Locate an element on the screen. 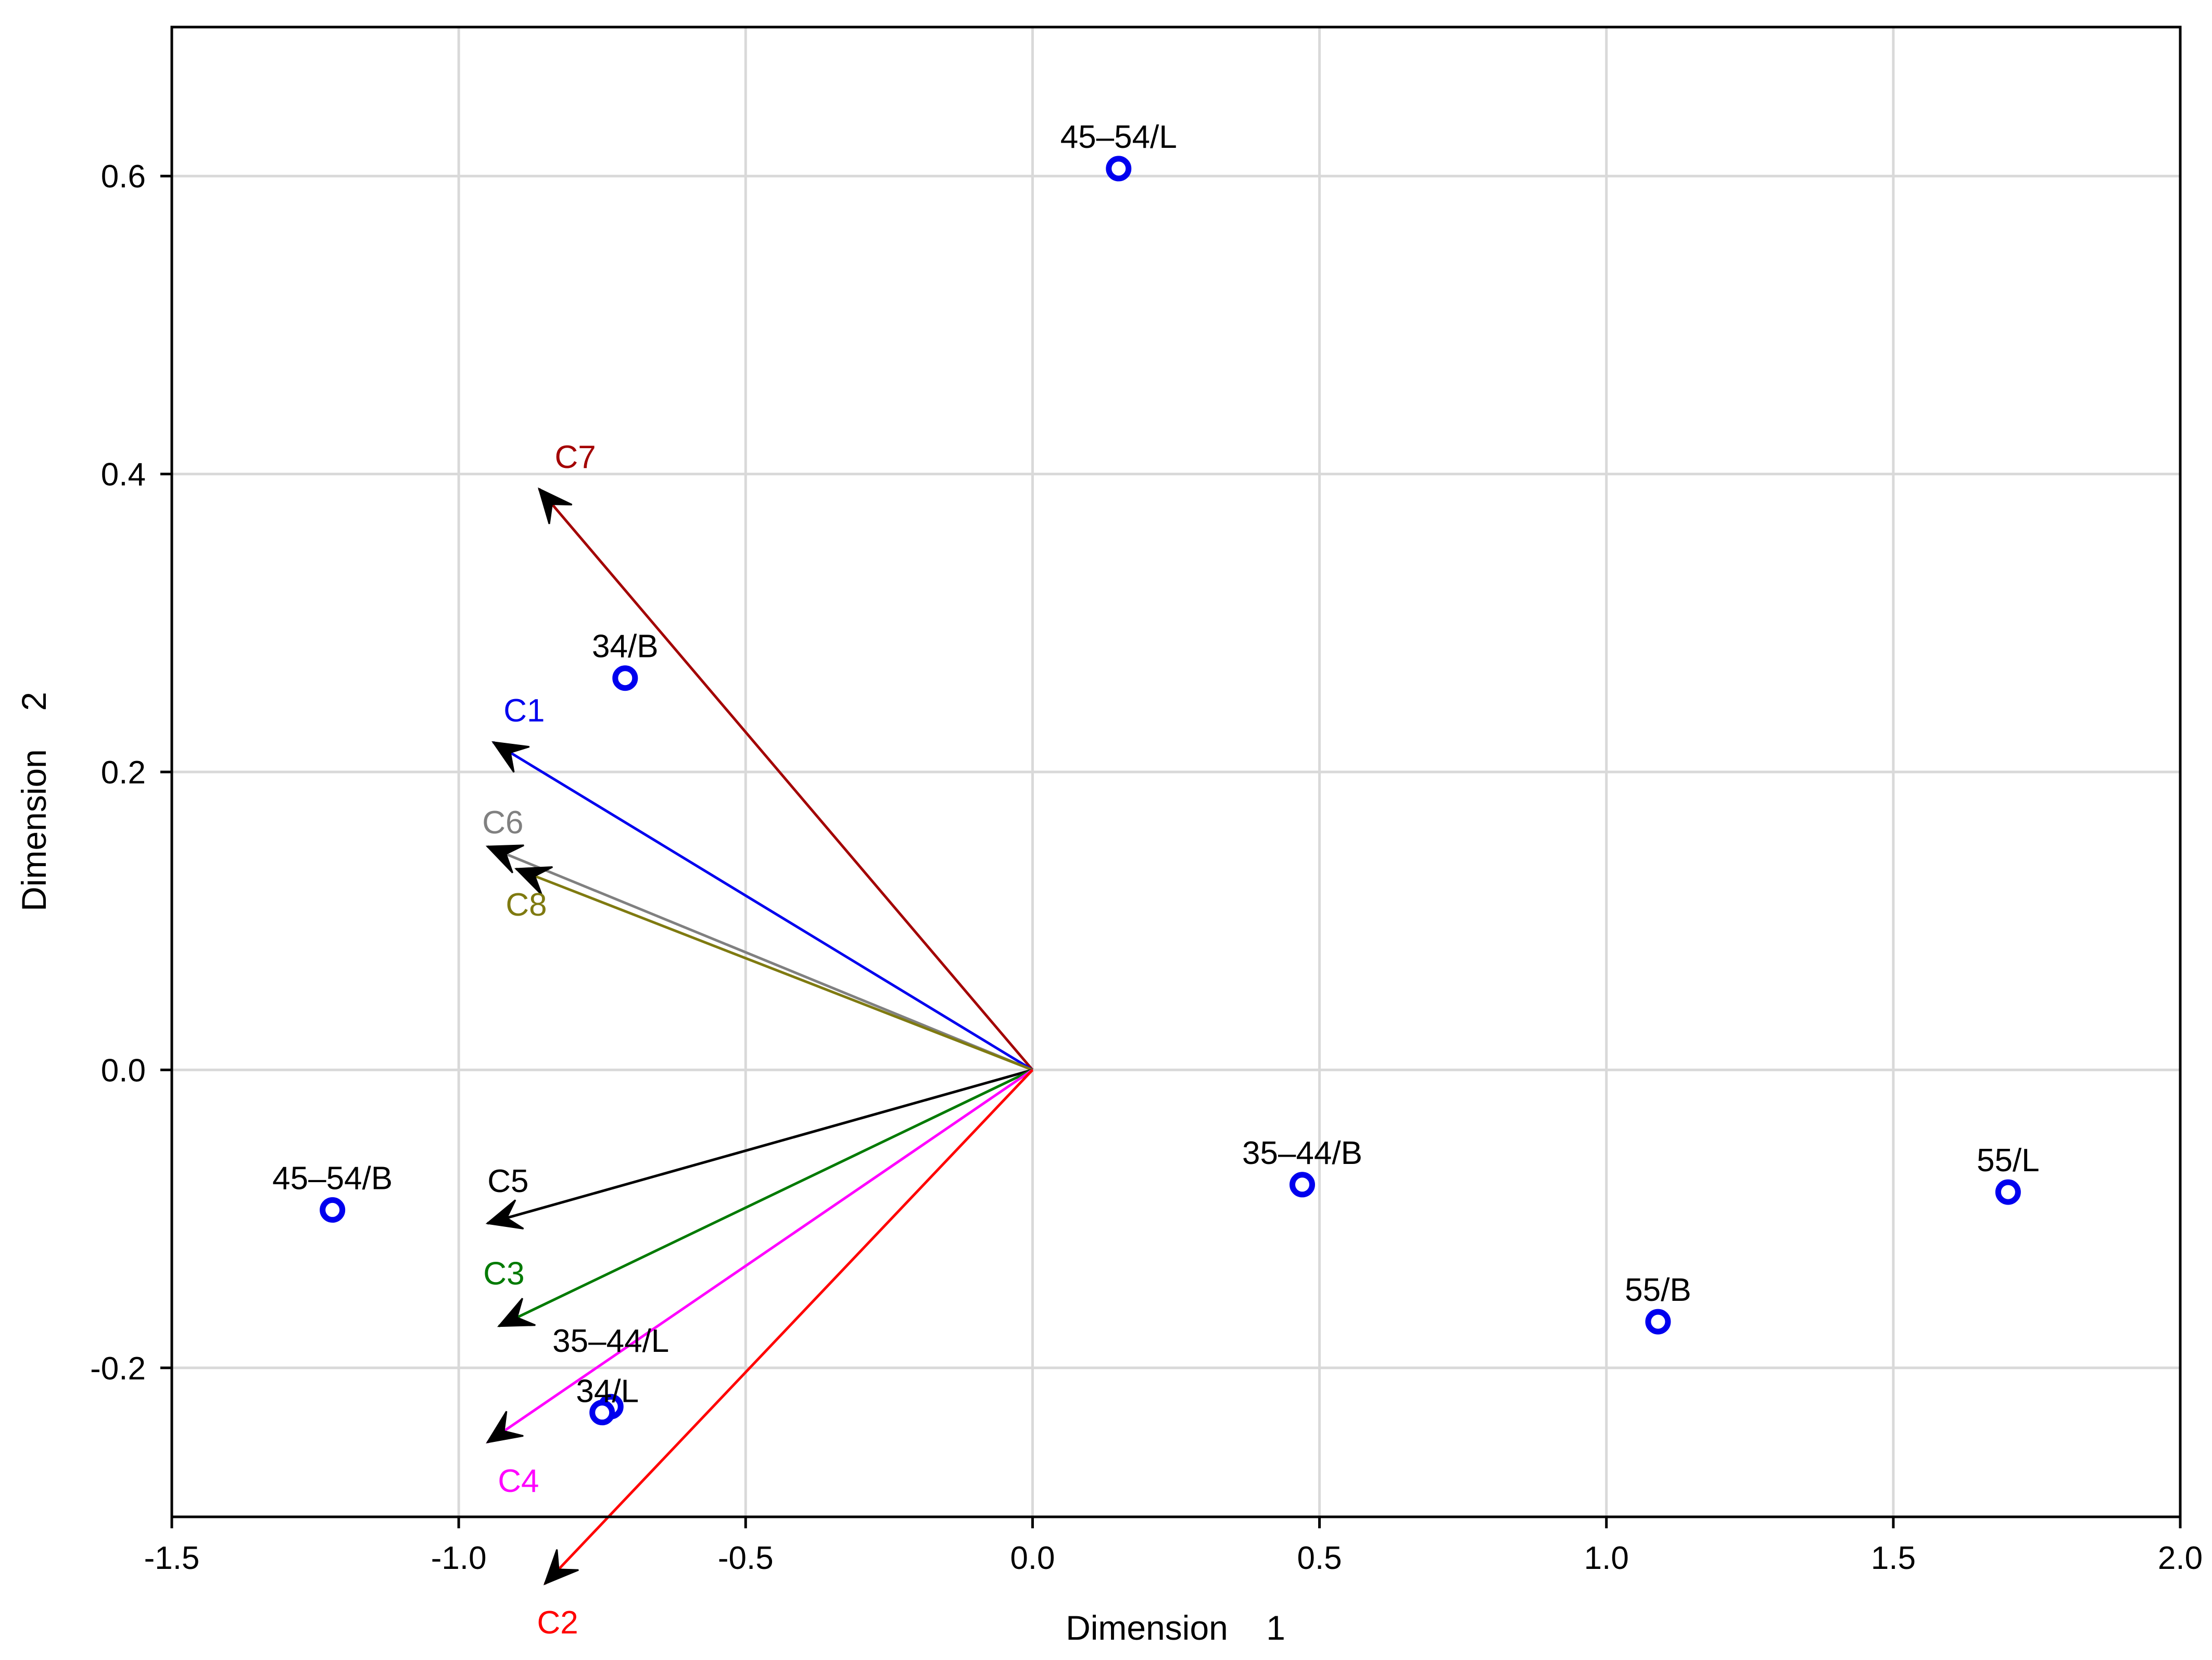  x-tick-label: 0.5 is located at coordinates (1319, 1558).